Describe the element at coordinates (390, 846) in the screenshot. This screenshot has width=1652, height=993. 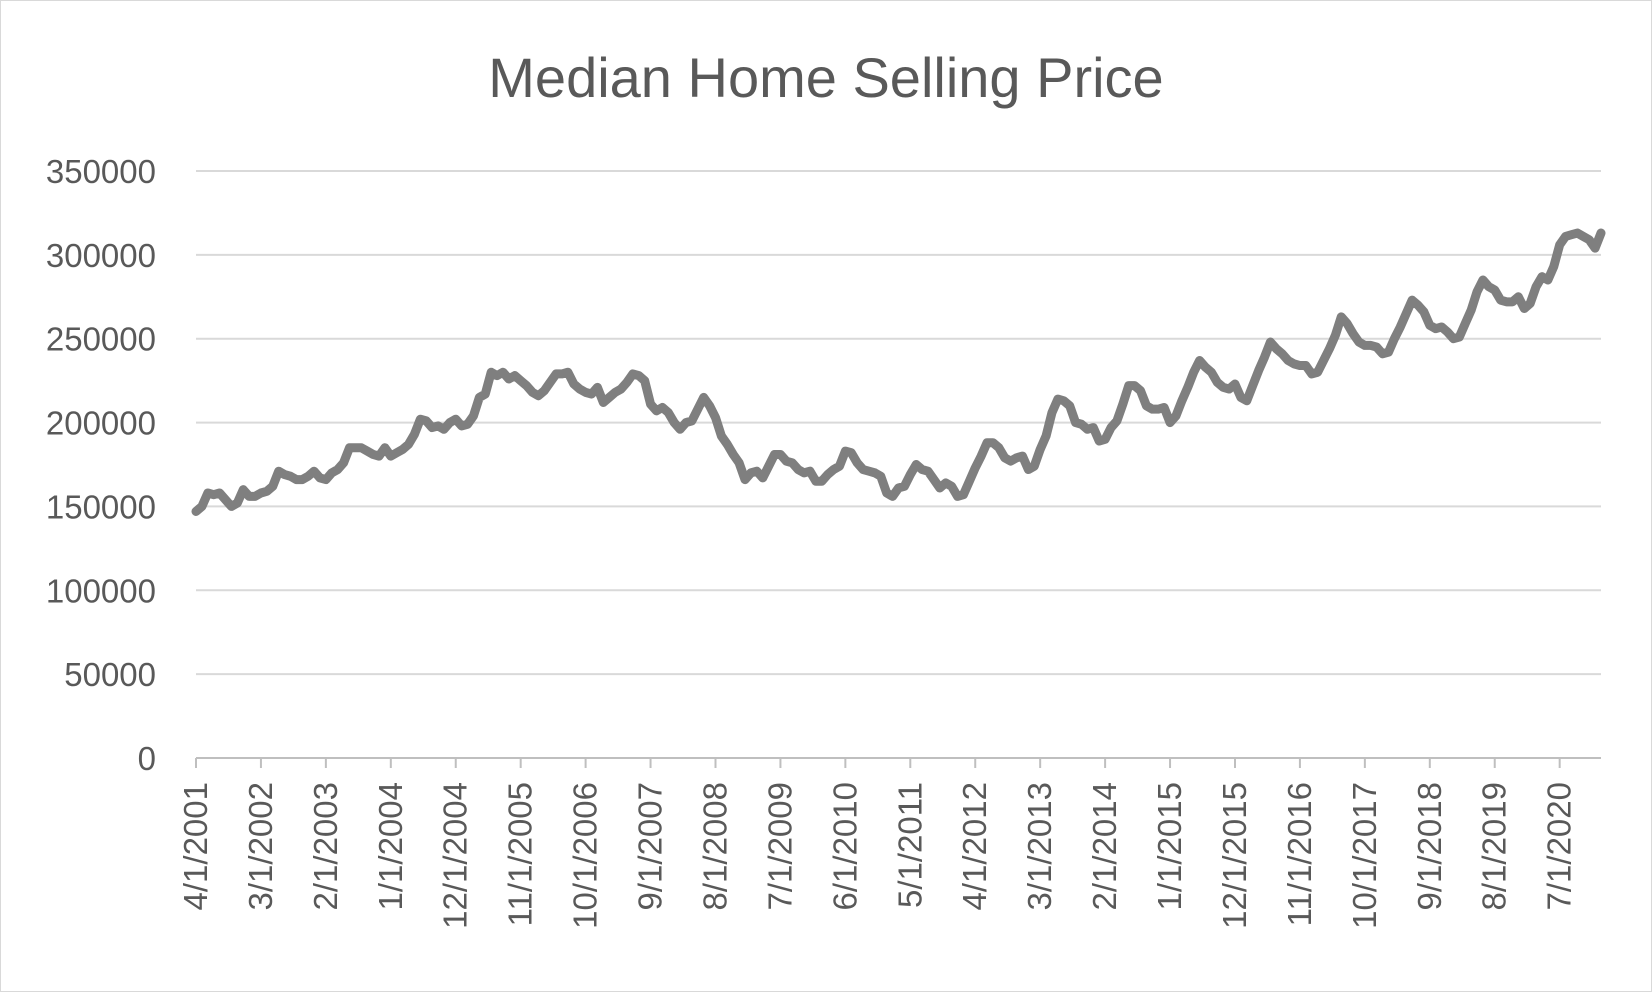
I see `x-tick-label: 1/1/2004` at that location.